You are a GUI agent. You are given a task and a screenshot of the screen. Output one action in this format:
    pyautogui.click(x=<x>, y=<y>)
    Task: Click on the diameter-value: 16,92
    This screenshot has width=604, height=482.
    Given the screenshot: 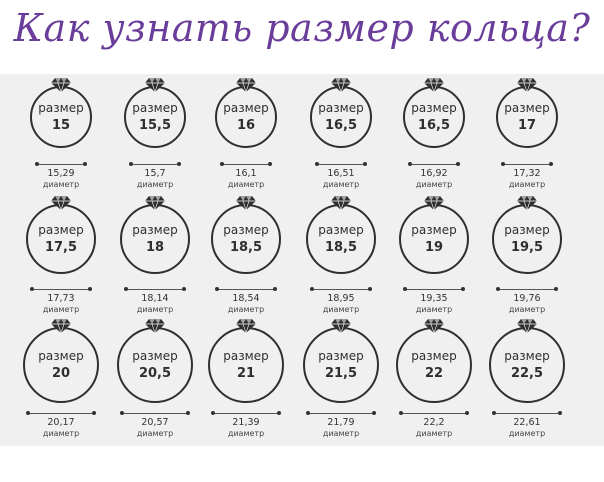 What is the action you would take?
    pyautogui.click(x=434, y=173)
    